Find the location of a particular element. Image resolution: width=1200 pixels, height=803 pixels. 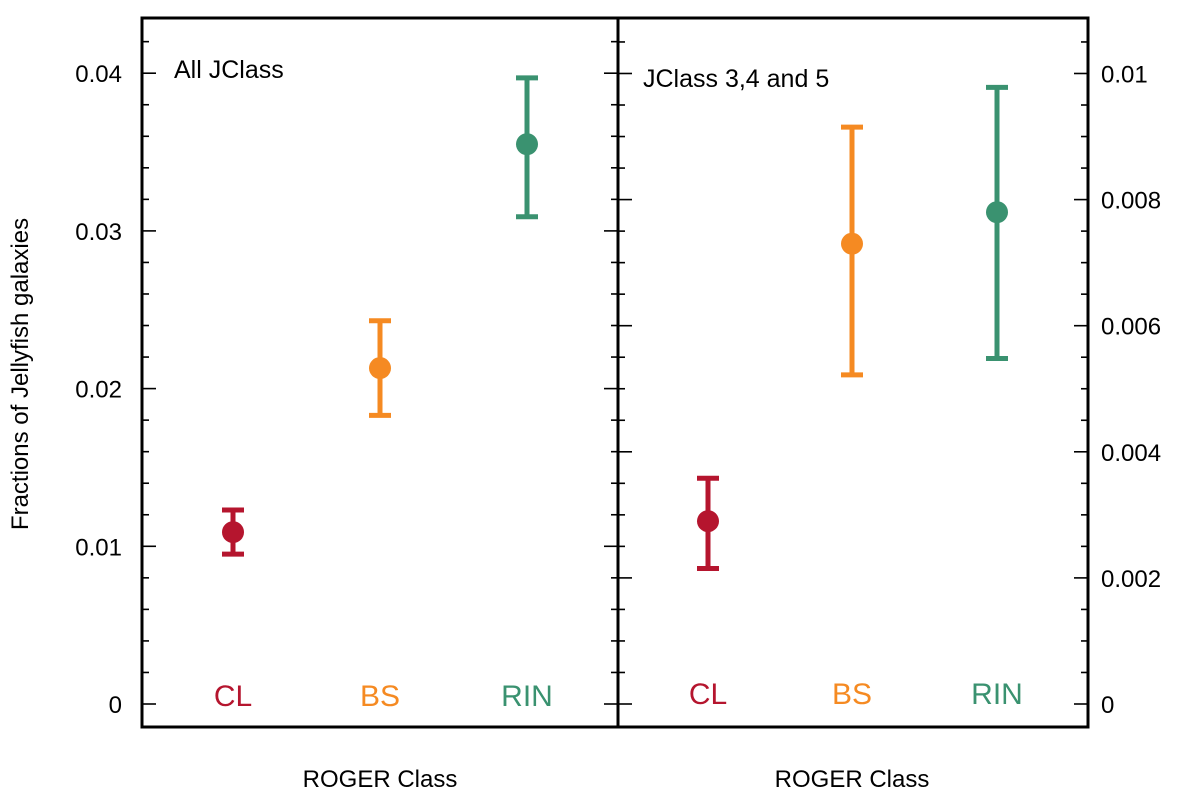

right-ytick-label: 0.004 is located at coordinates (1131, 453).